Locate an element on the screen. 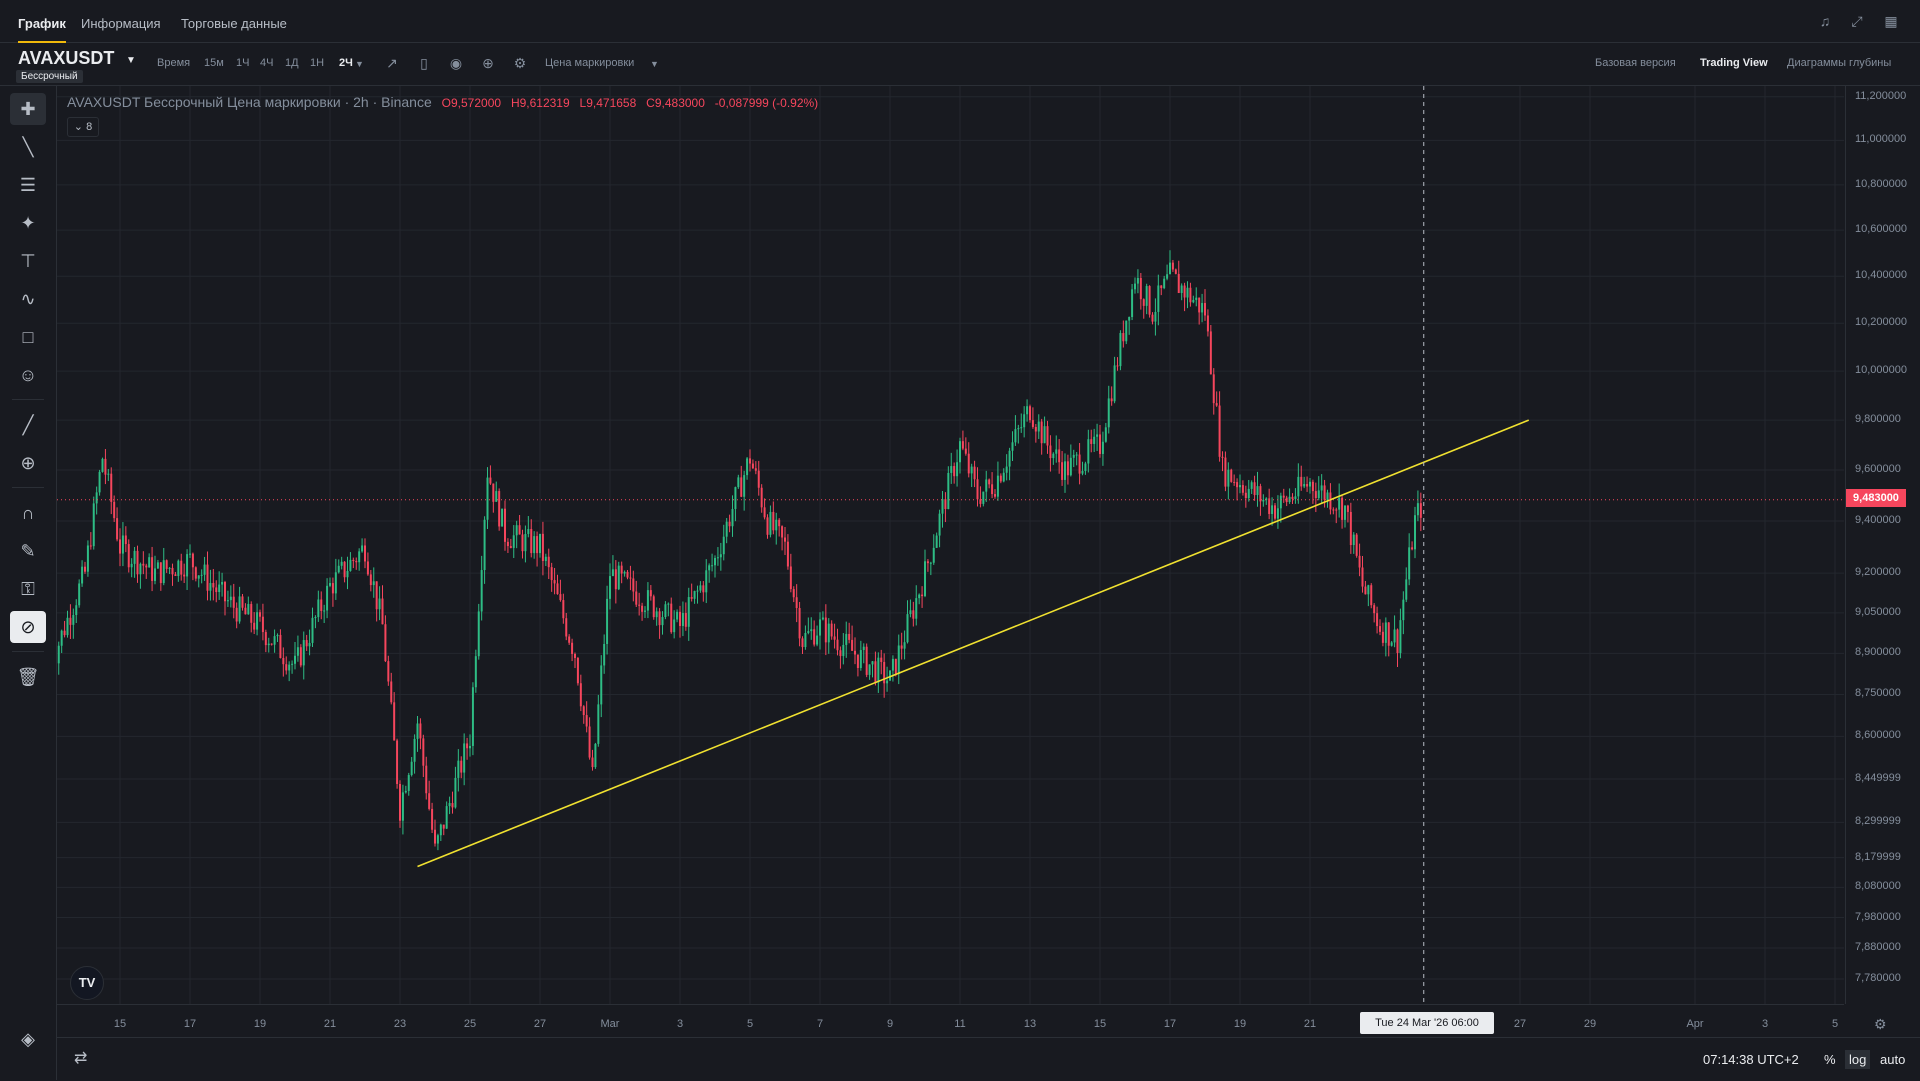  auto-toggle: auto is located at coordinates (1893, 1059).